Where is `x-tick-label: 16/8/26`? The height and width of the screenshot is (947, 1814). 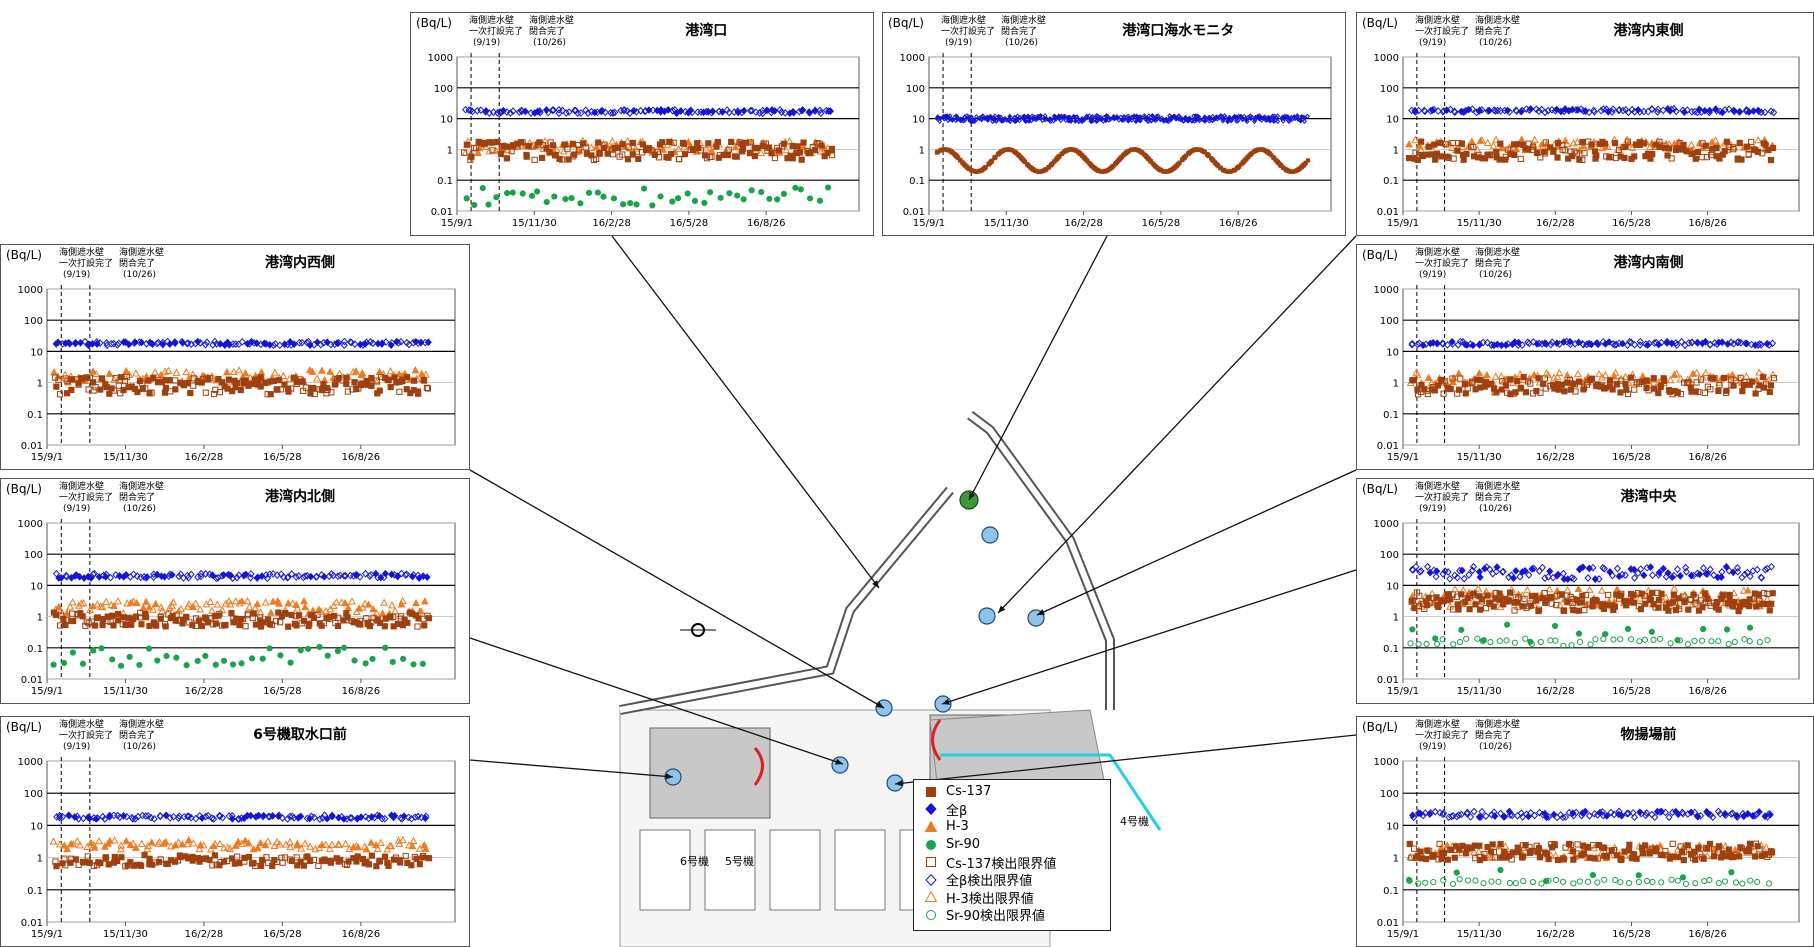 x-tick-label: 16/8/26 is located at coordinates (1707, 223).